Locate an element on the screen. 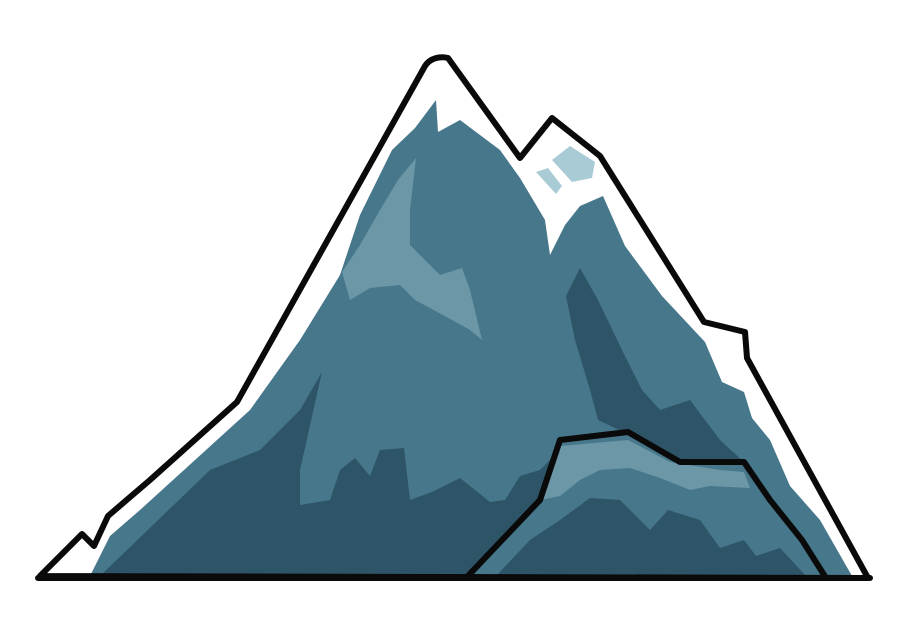  foreground-hill-light is located at coordinates (645, 470).